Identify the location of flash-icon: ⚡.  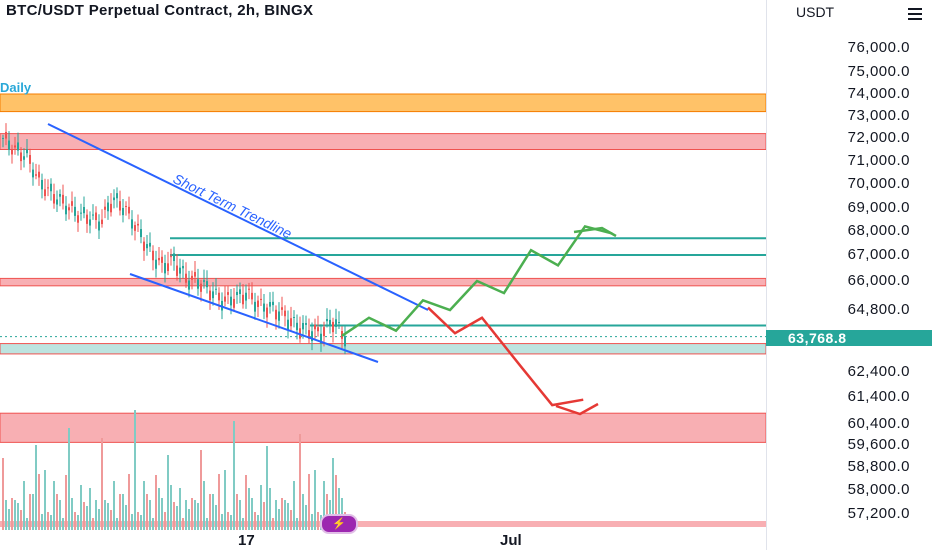
(339, 524).